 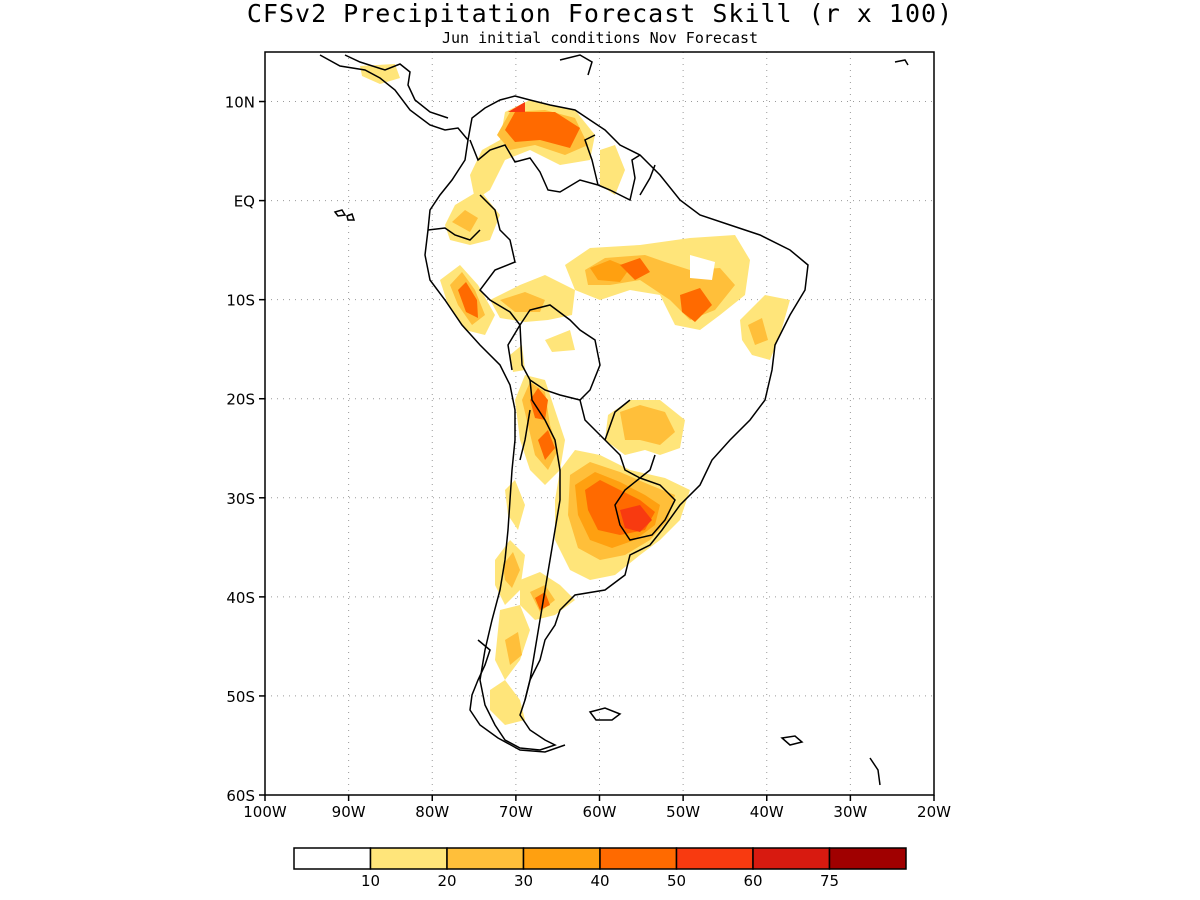 What do you see at coordinates (370, 881) in the screenshot?
I see `legend-label: 10` at bounding box center [370, 881].